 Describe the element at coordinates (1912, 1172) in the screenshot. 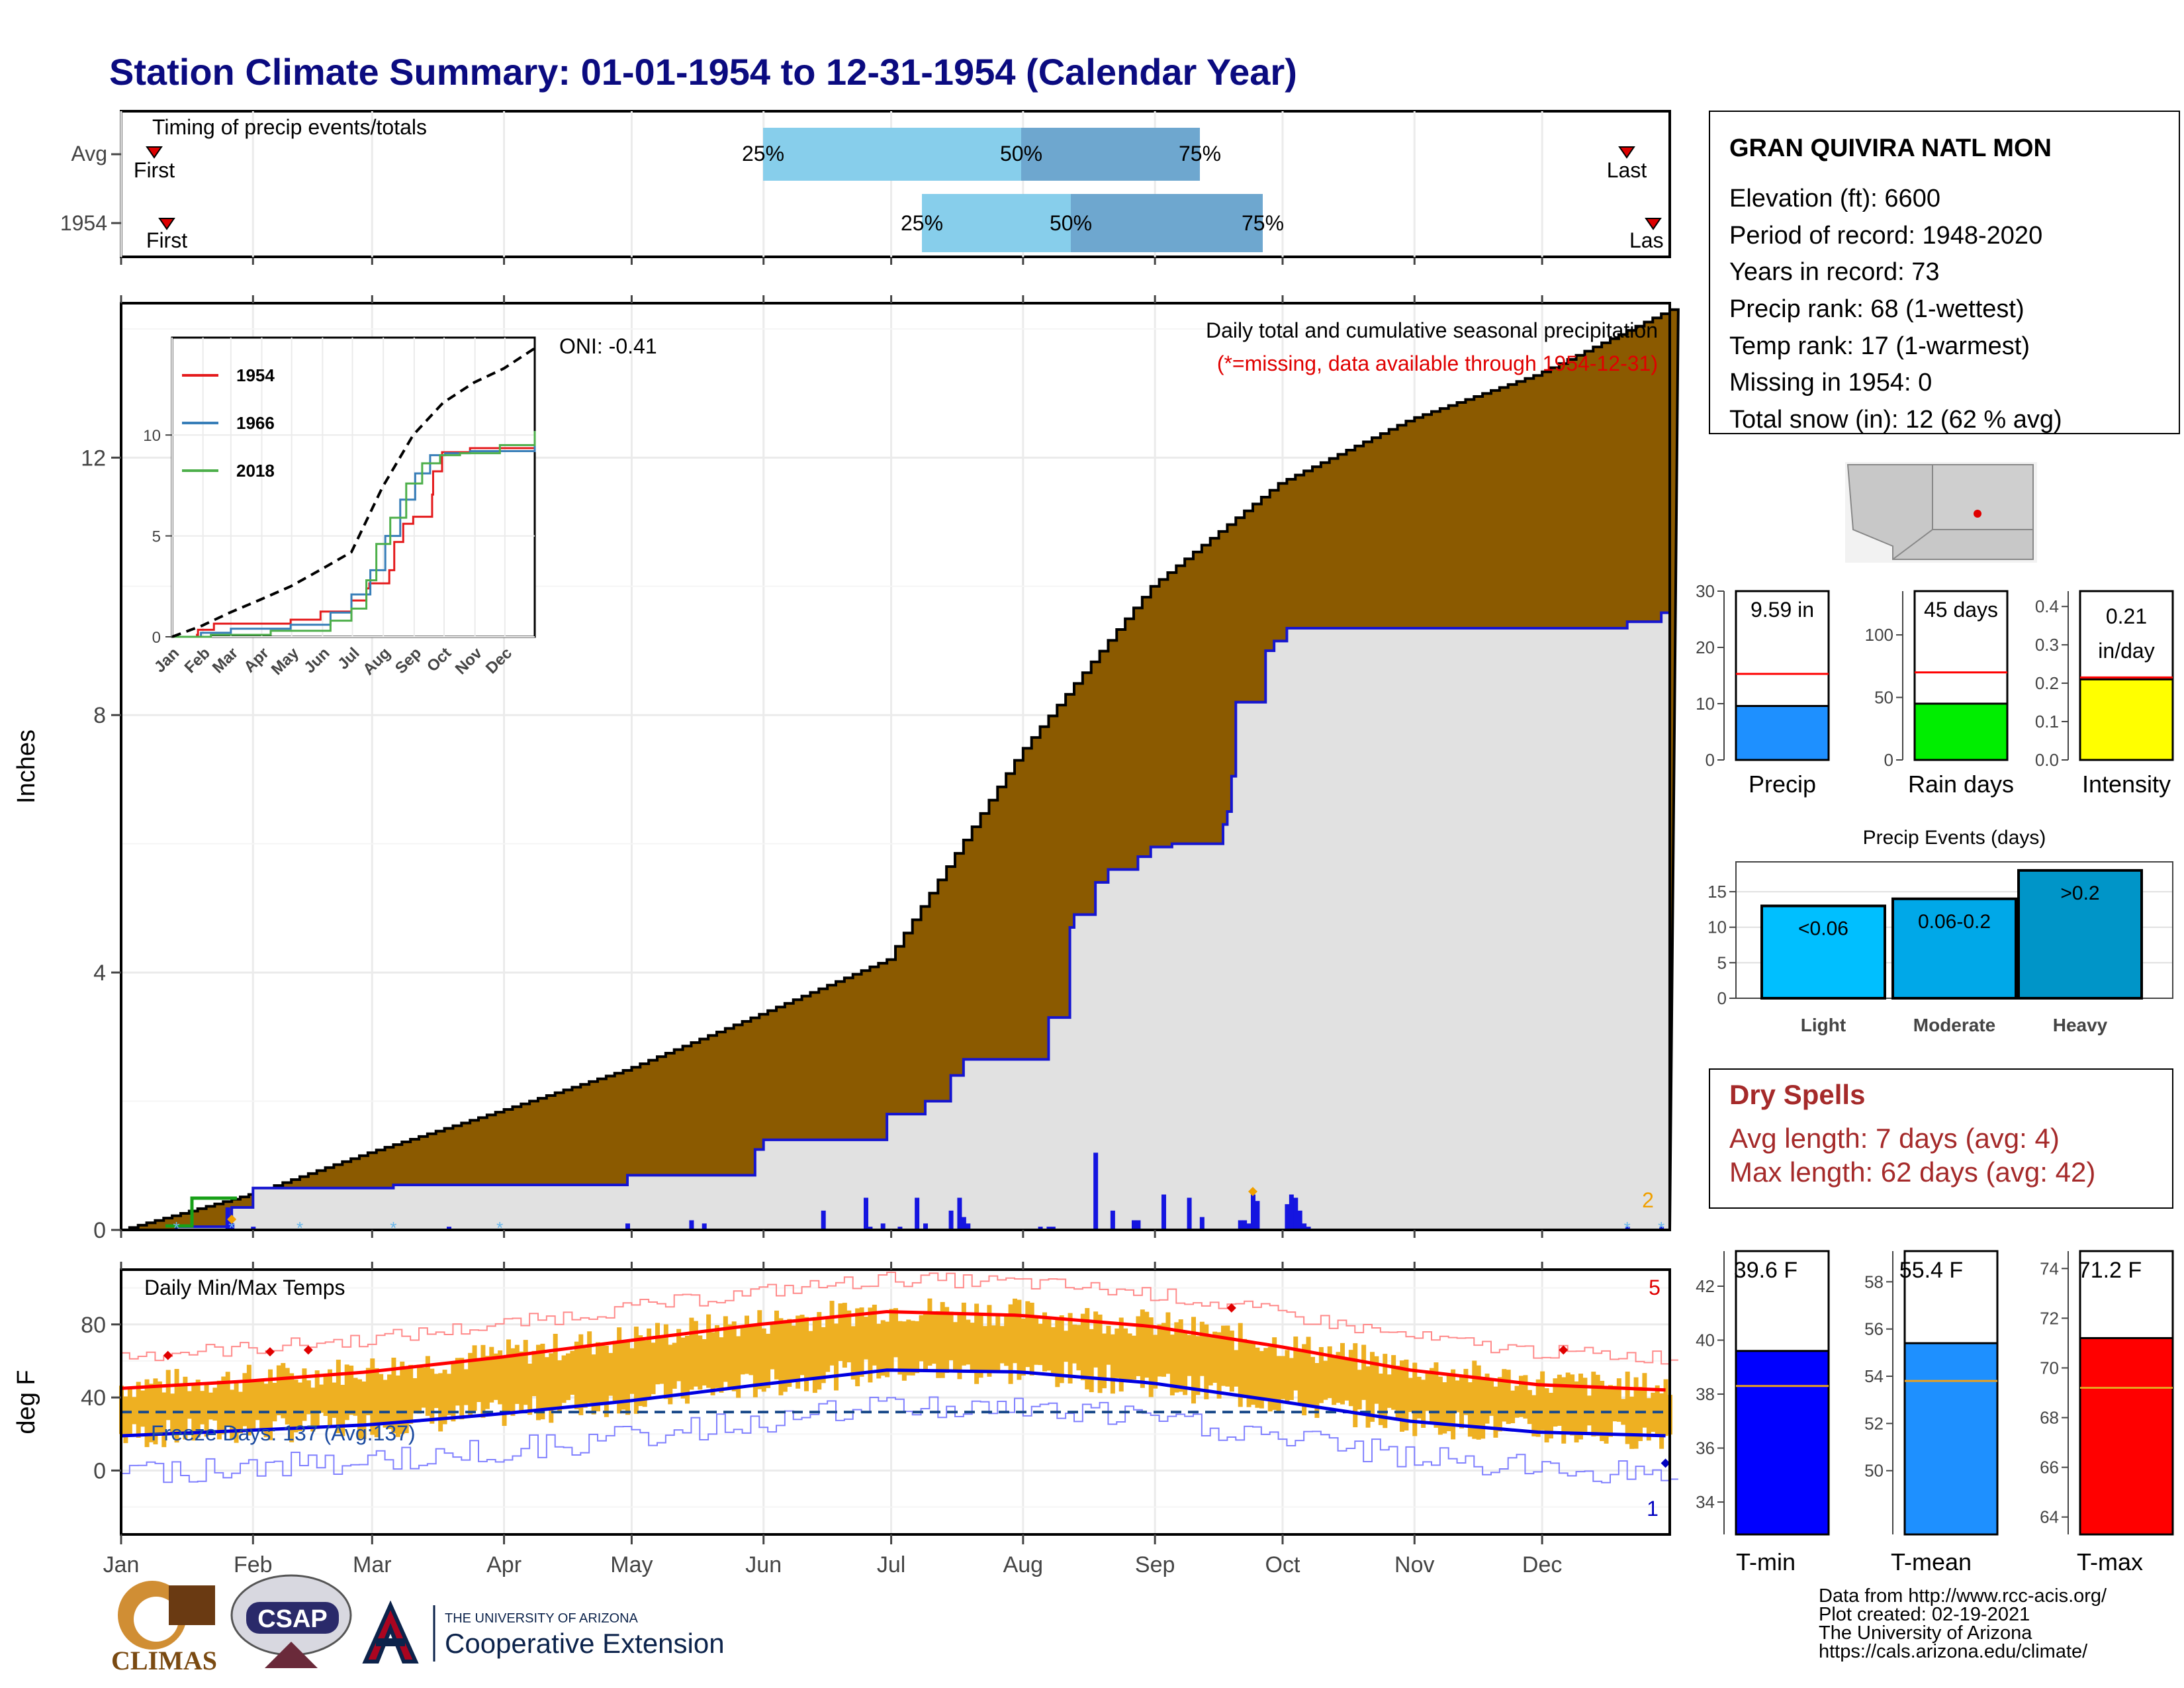

I see `dry-line-2: Max length: 62 days (avg: 42)` at that location.